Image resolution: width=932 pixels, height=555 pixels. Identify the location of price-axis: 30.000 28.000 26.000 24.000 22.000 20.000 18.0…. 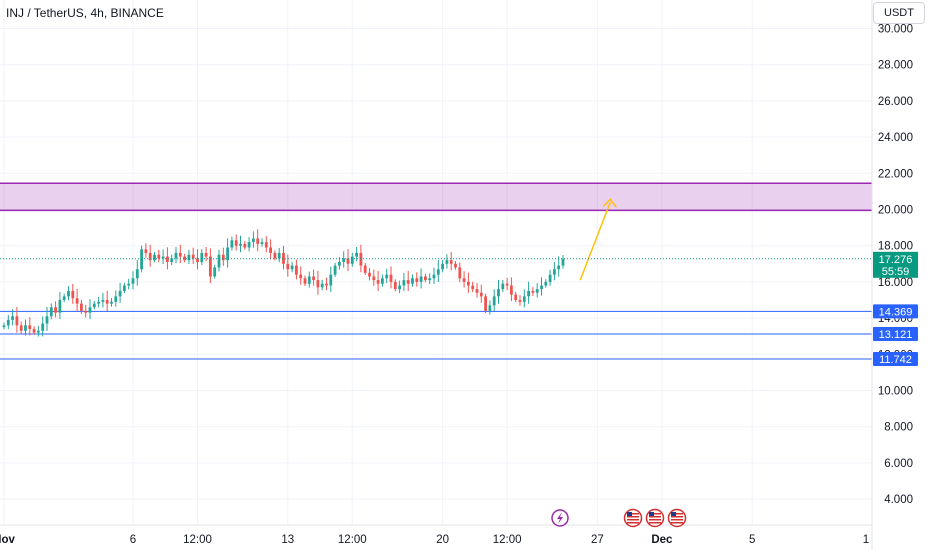
(901, 275).